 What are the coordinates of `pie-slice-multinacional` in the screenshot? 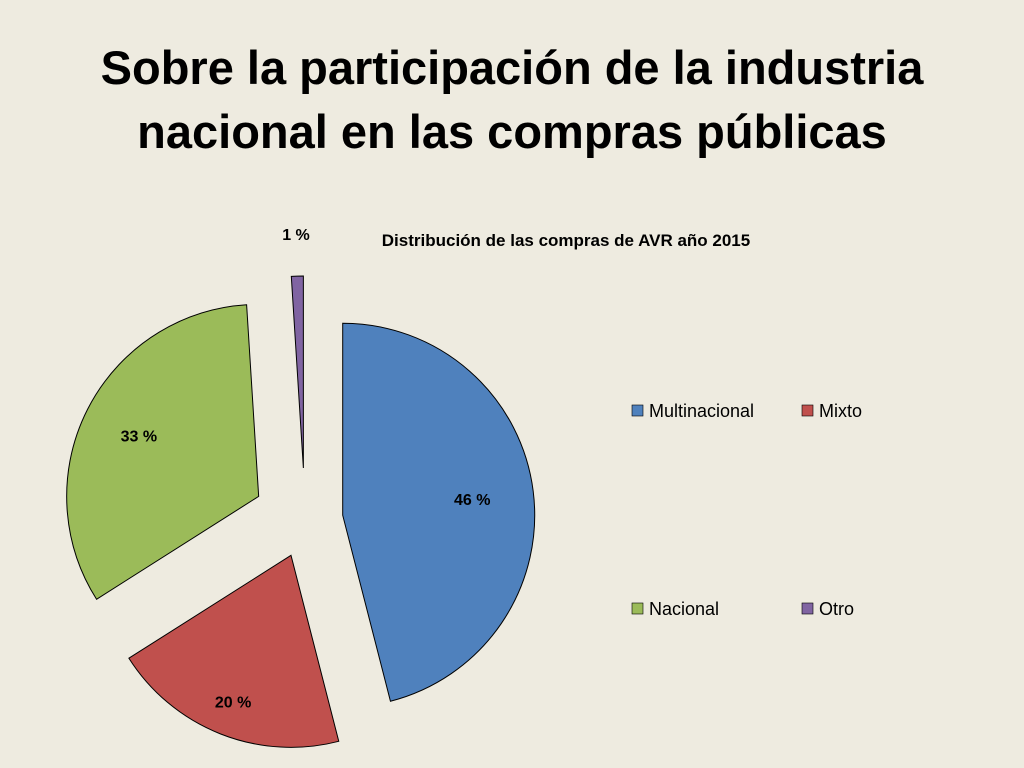 It's located at (439, 512).